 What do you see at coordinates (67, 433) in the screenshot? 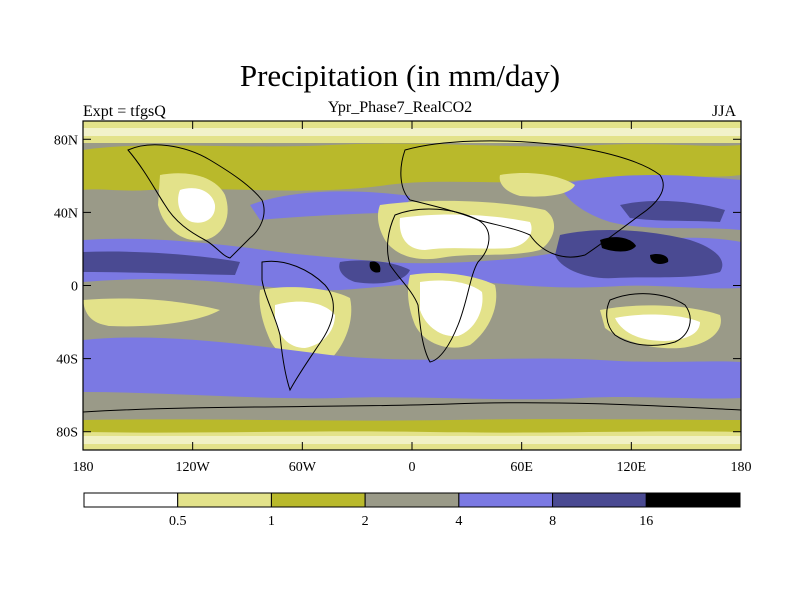
I see `y-tick-label: 80S` at bounding box center [67, 433].